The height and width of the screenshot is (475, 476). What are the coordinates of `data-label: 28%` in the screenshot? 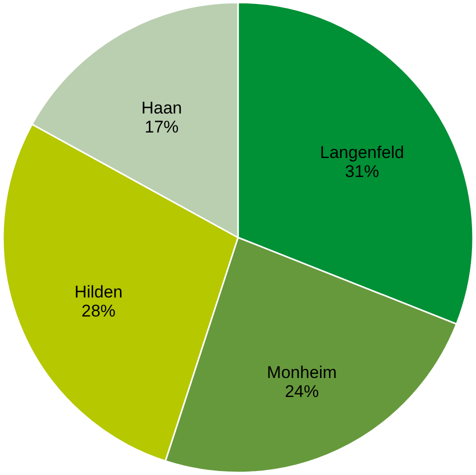 It's located at (99, 311).